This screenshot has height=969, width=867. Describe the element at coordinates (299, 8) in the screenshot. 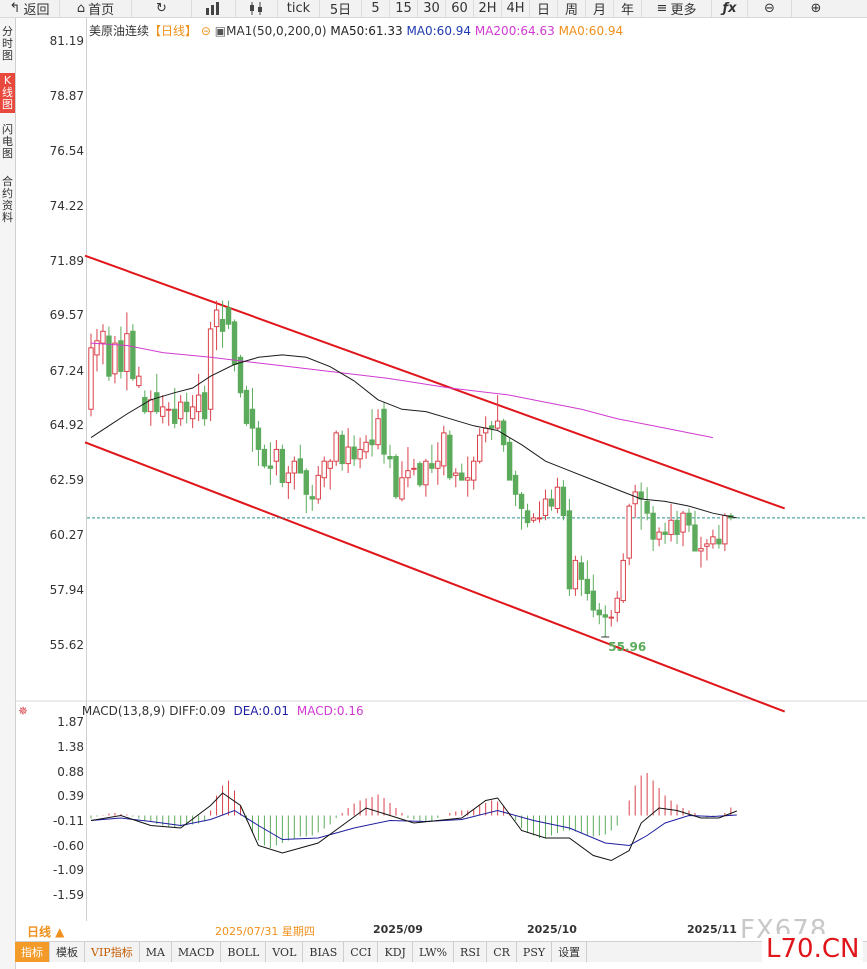

I see `tick-button: tick` at that location.